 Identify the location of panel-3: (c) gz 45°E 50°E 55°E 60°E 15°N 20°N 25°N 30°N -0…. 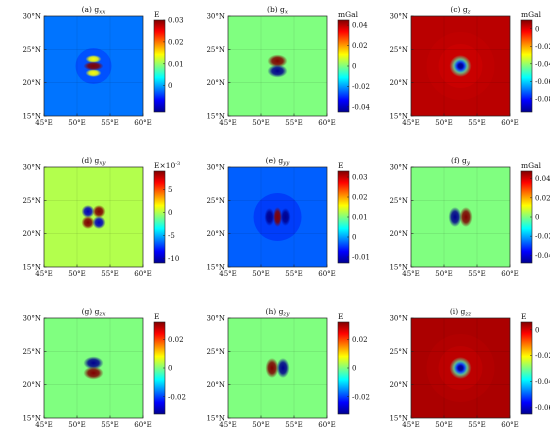
(469, 66).